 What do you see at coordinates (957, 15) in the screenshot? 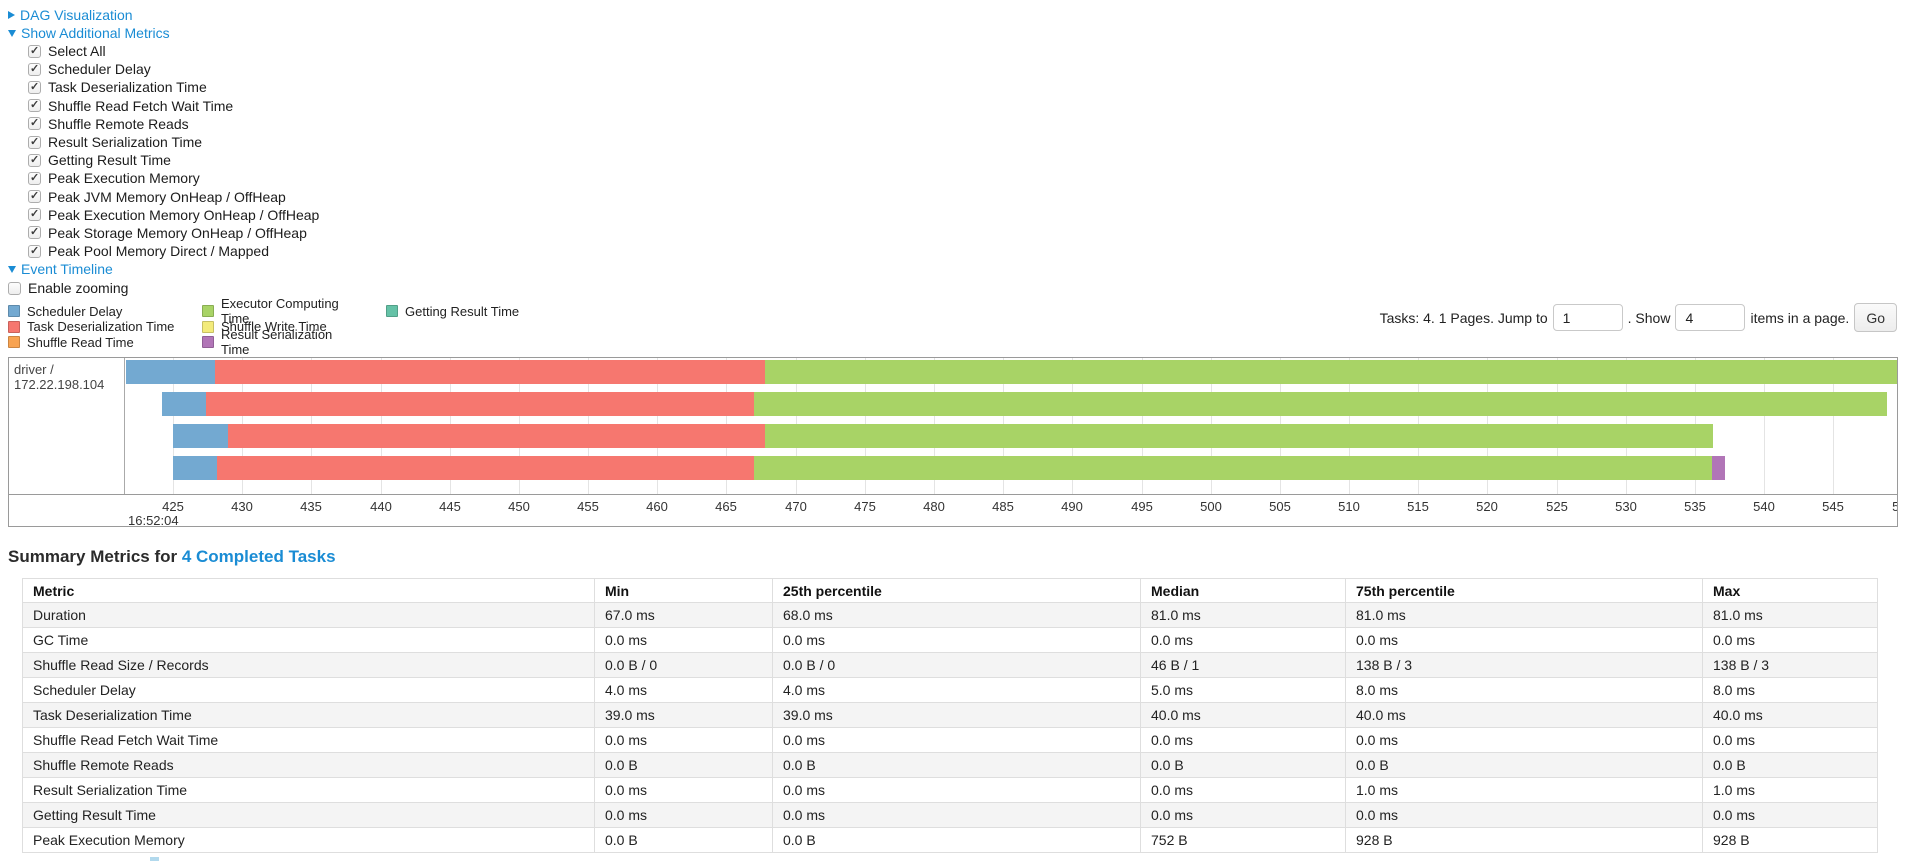
I see `dag-visualization-toggle: DAG Visualization` at bounding box center [957, 15].